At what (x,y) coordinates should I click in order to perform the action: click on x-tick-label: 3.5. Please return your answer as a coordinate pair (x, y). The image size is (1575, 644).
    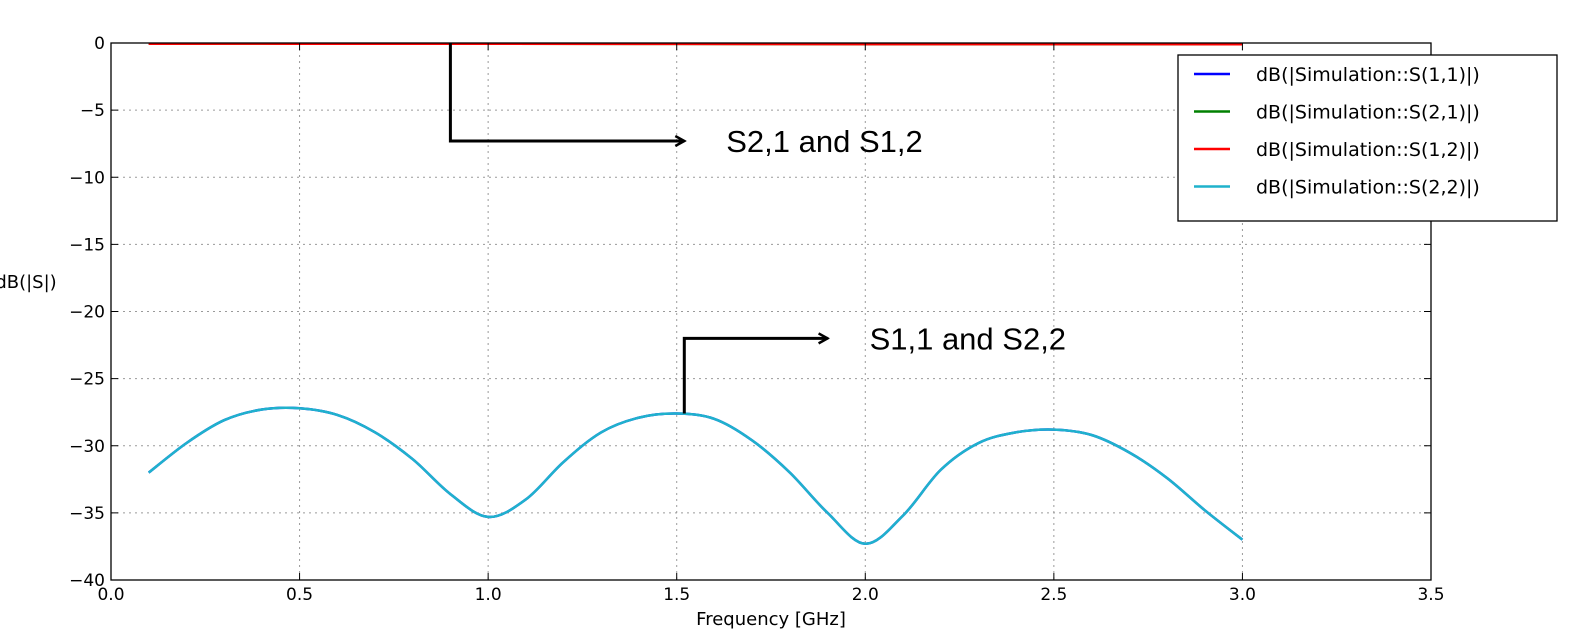
    Looking at the image, I should click on (1430, 595).